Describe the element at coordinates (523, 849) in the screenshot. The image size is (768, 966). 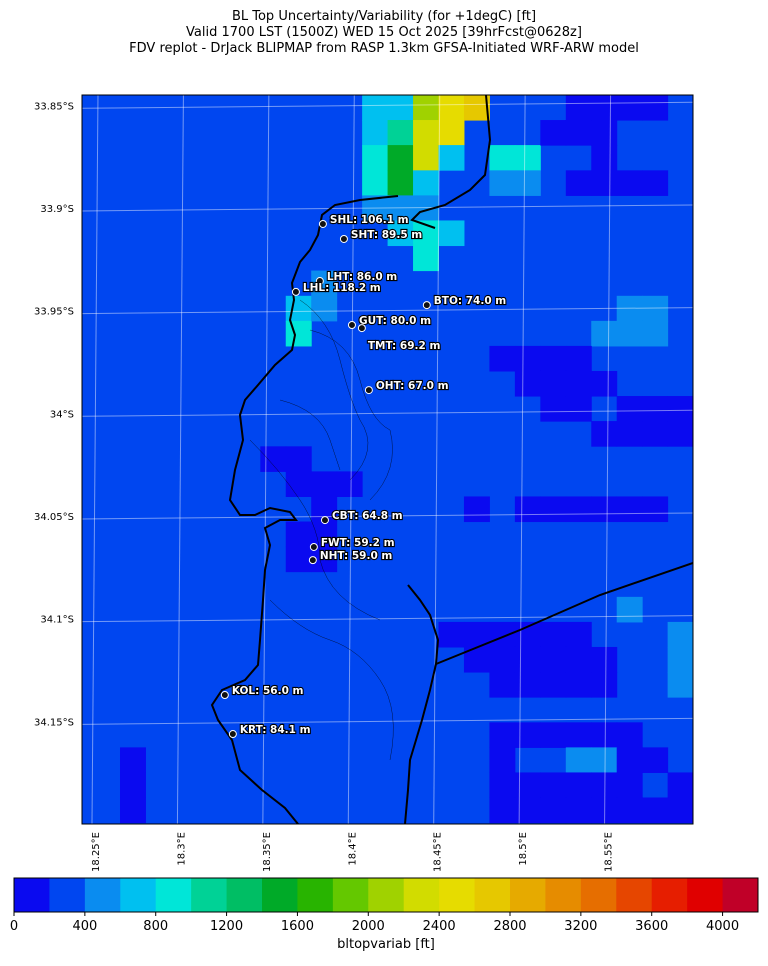
I see `lon-tick-label: 18.5°E` at that location.